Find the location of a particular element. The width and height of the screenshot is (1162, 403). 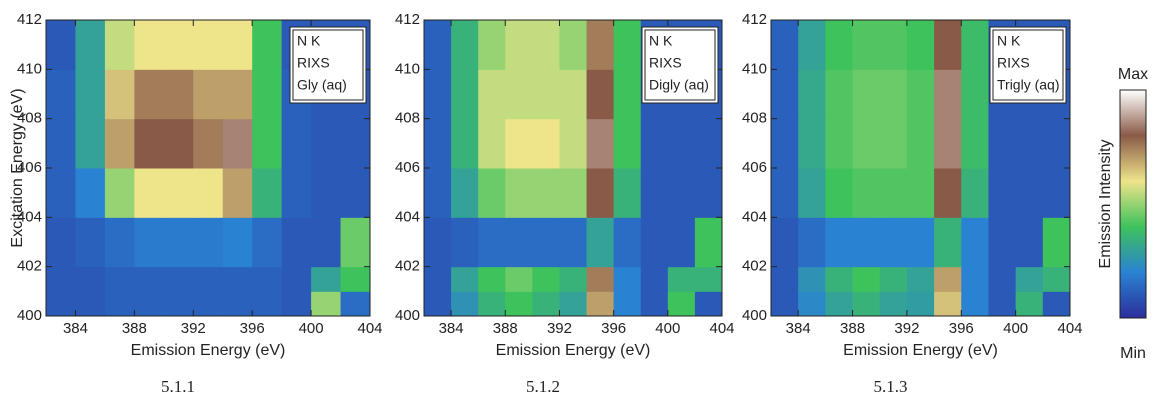

y-tick-label: 406 is located at coordinates (754, 167).